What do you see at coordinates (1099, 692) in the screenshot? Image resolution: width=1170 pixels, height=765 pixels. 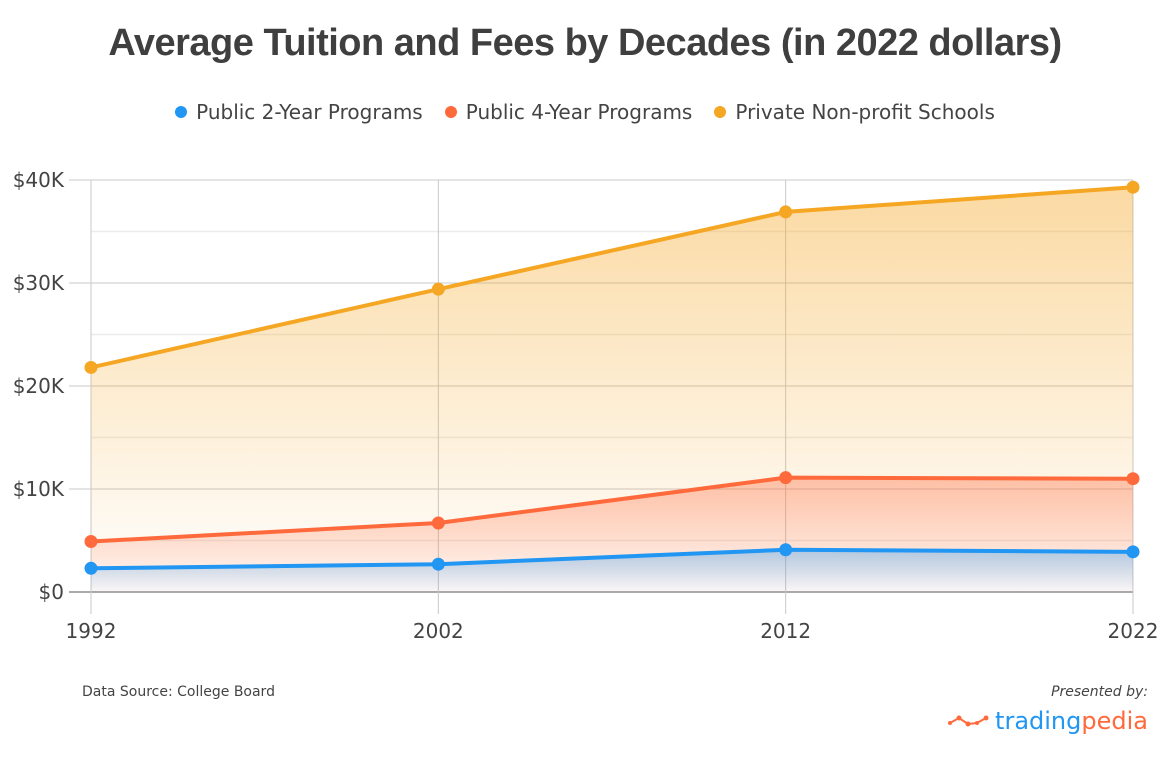 I see `presented-by: Presented by:` at bounding box center [1099, 692].